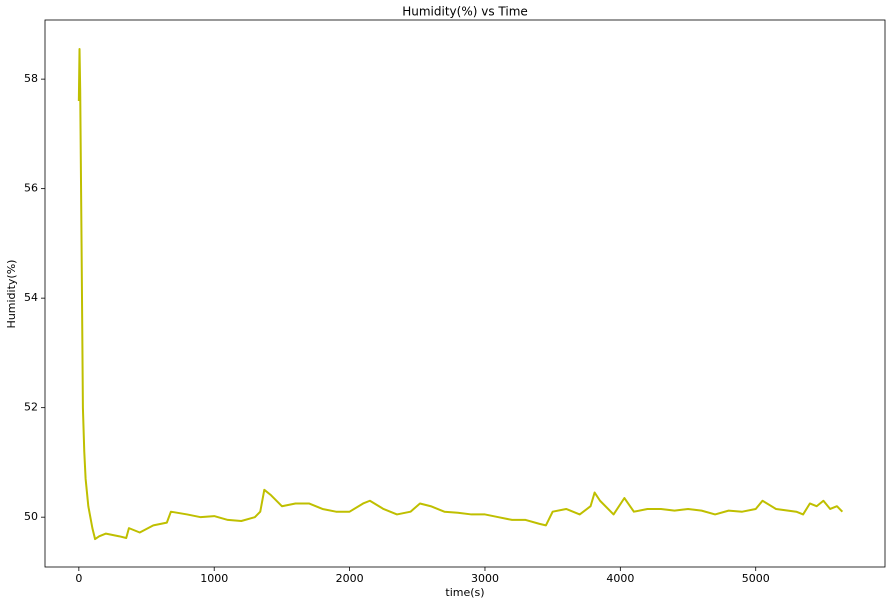  What do you see at coordinates (11, 294) in the screenshot?
I see `y-axis-label: Humidity(%)` at bounding box center [11, 294].